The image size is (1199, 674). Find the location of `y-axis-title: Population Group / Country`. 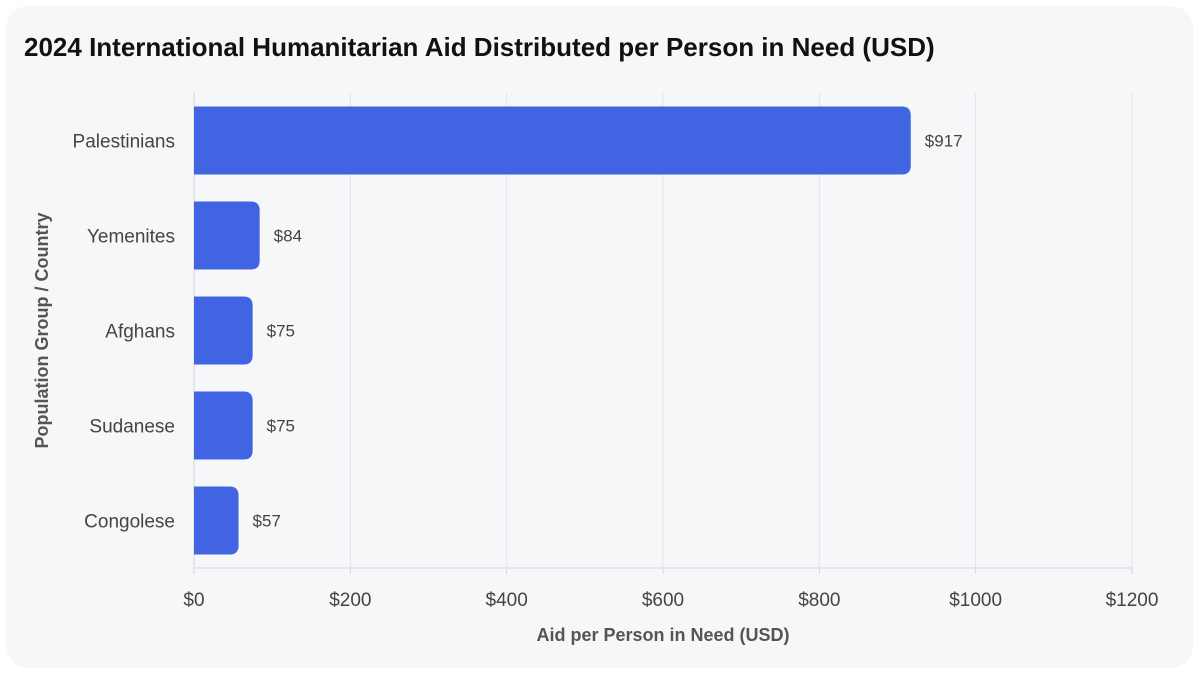

y-axis-title: Population Group / Country is located at coordinates (42, 331).